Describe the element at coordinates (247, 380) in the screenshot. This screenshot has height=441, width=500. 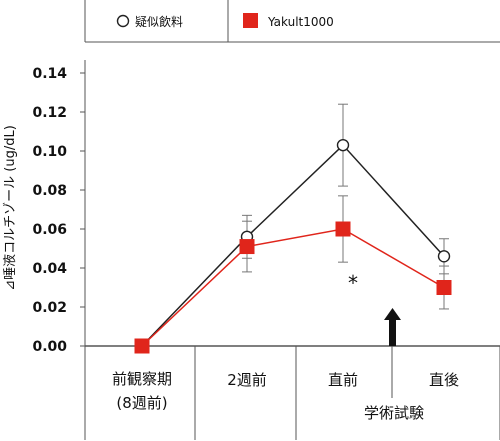
I see `category-label: 2週前` at that location.